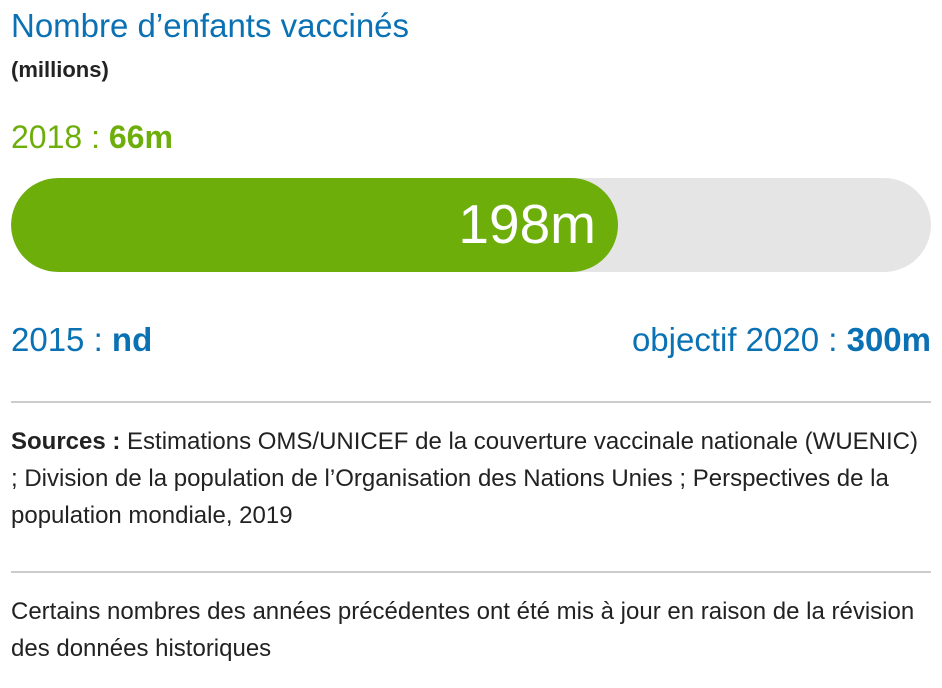 The height and width of the screenshot is (688, 942). I want to click on target-label: 300m, so click(888, 339).